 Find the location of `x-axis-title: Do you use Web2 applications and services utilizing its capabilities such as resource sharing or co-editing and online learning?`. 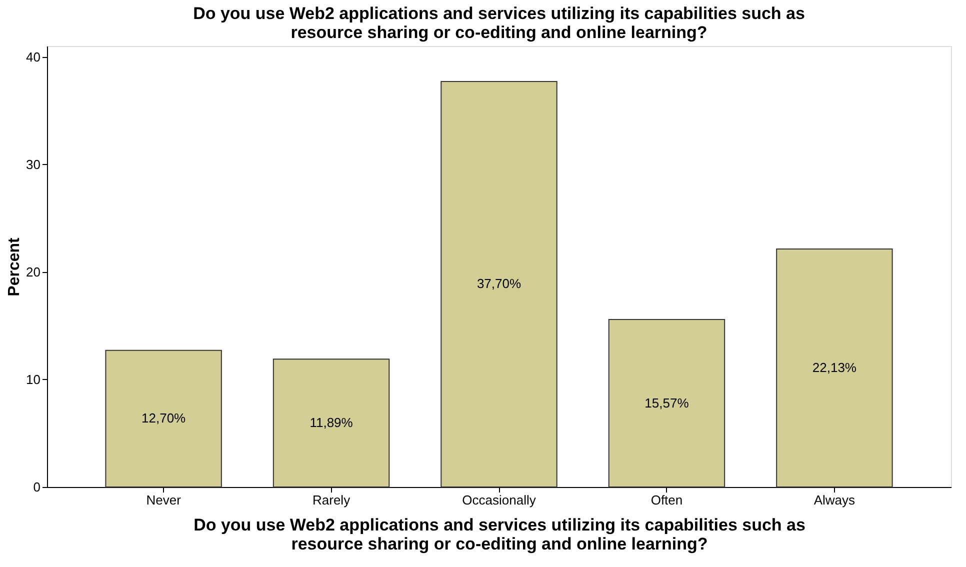

x-axis-title: Do you use Web2 applications and services utilizing its capabilities such as resource sharing or co-editing and online learning? is located at coordinates (500, 535).